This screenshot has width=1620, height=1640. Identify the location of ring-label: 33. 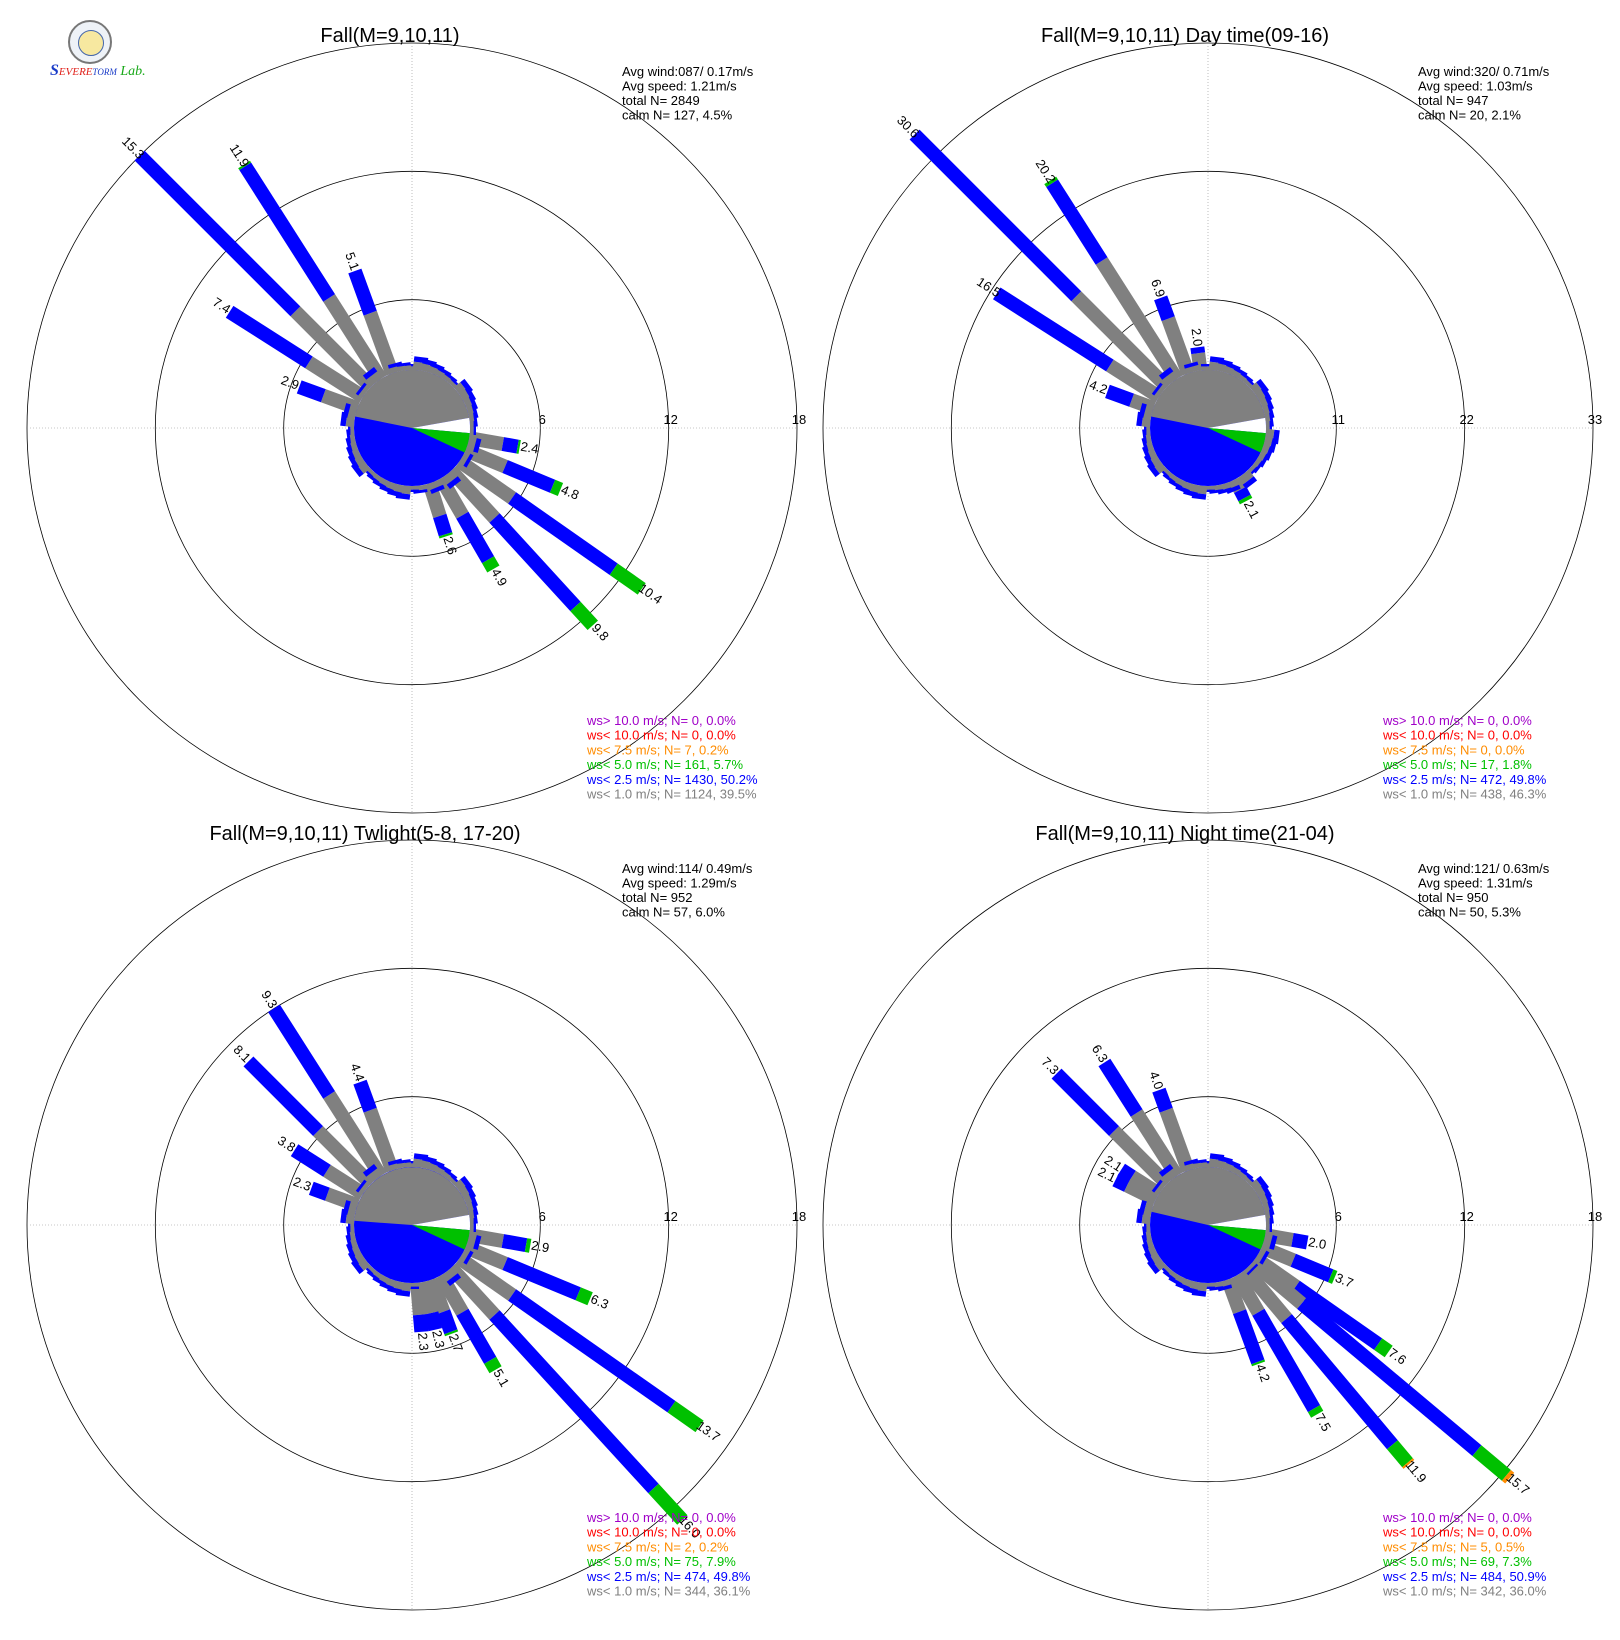
(1595, 419).